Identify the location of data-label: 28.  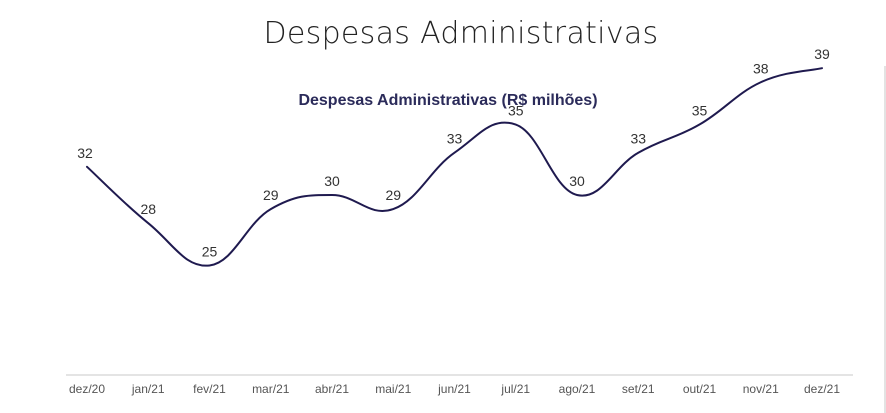
(148, 209).